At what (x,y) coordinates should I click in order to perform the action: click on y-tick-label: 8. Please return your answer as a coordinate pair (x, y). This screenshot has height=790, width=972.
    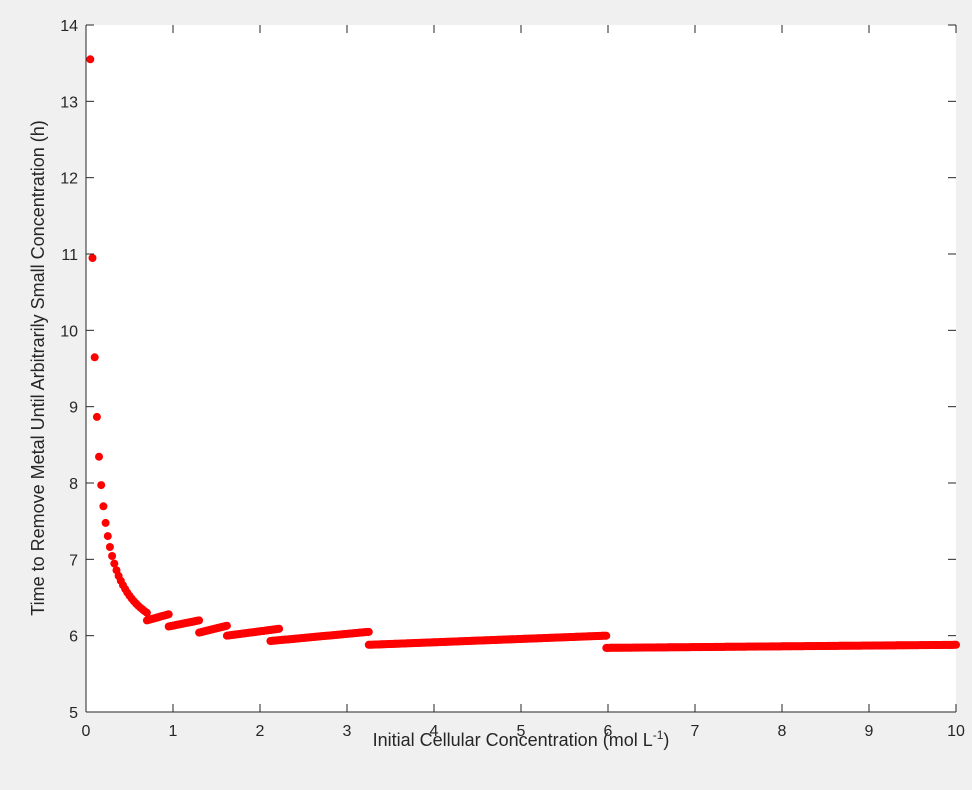
    Looking at the image, I should click on (73, 484).